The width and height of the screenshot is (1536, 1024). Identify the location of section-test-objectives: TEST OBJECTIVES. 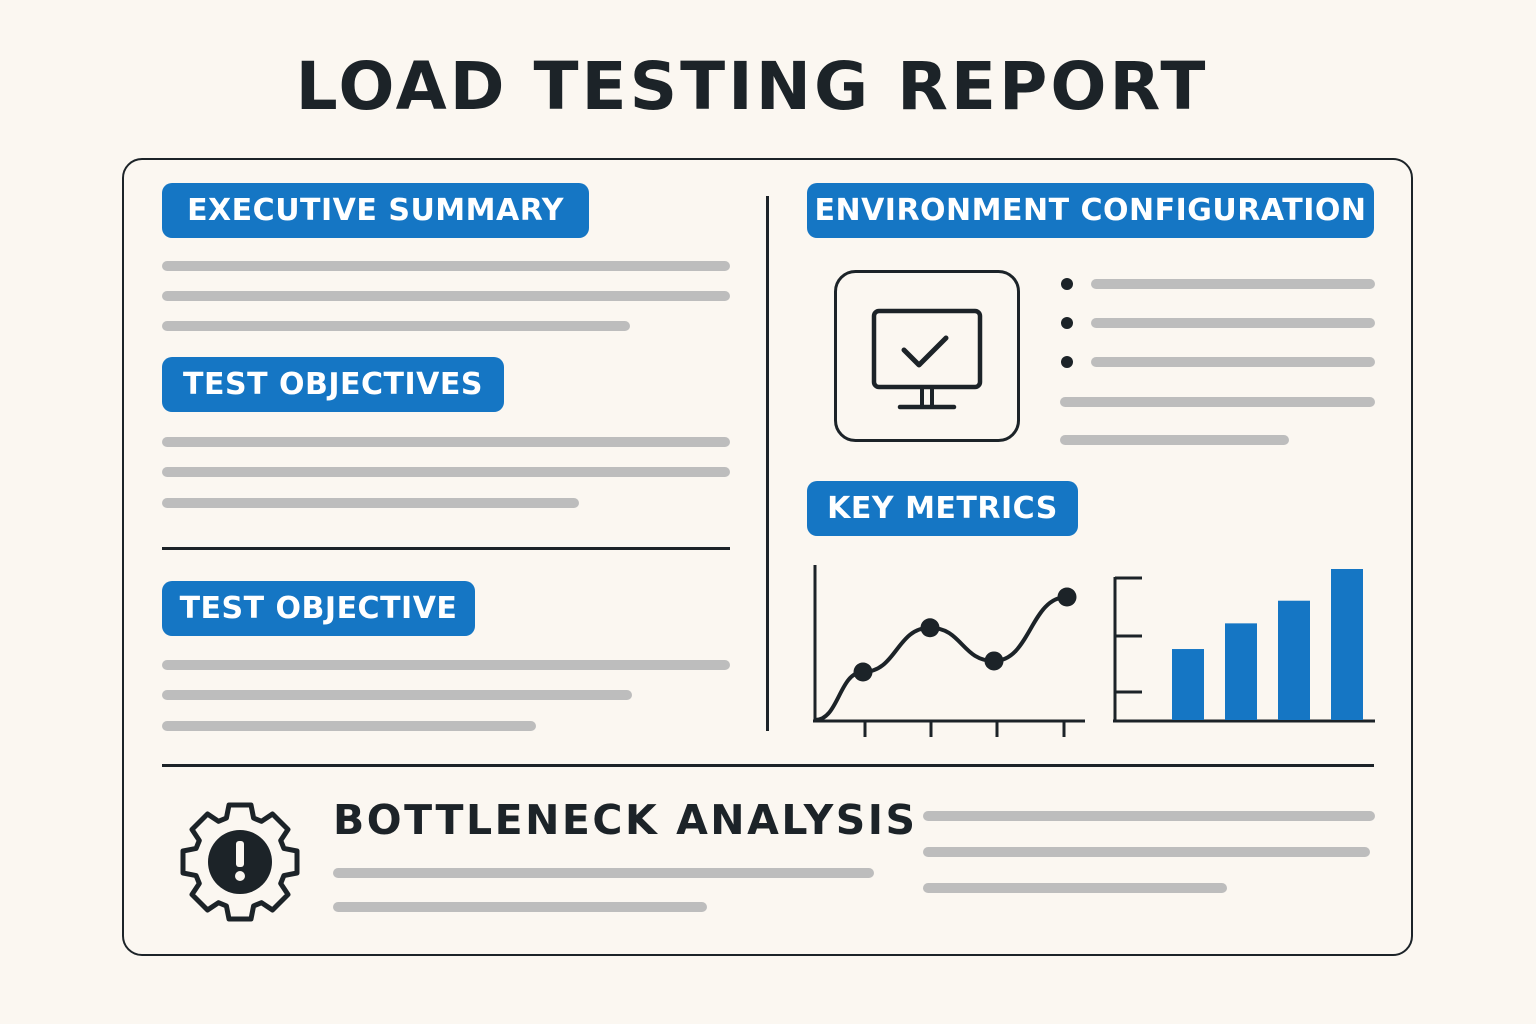
(333, 384).